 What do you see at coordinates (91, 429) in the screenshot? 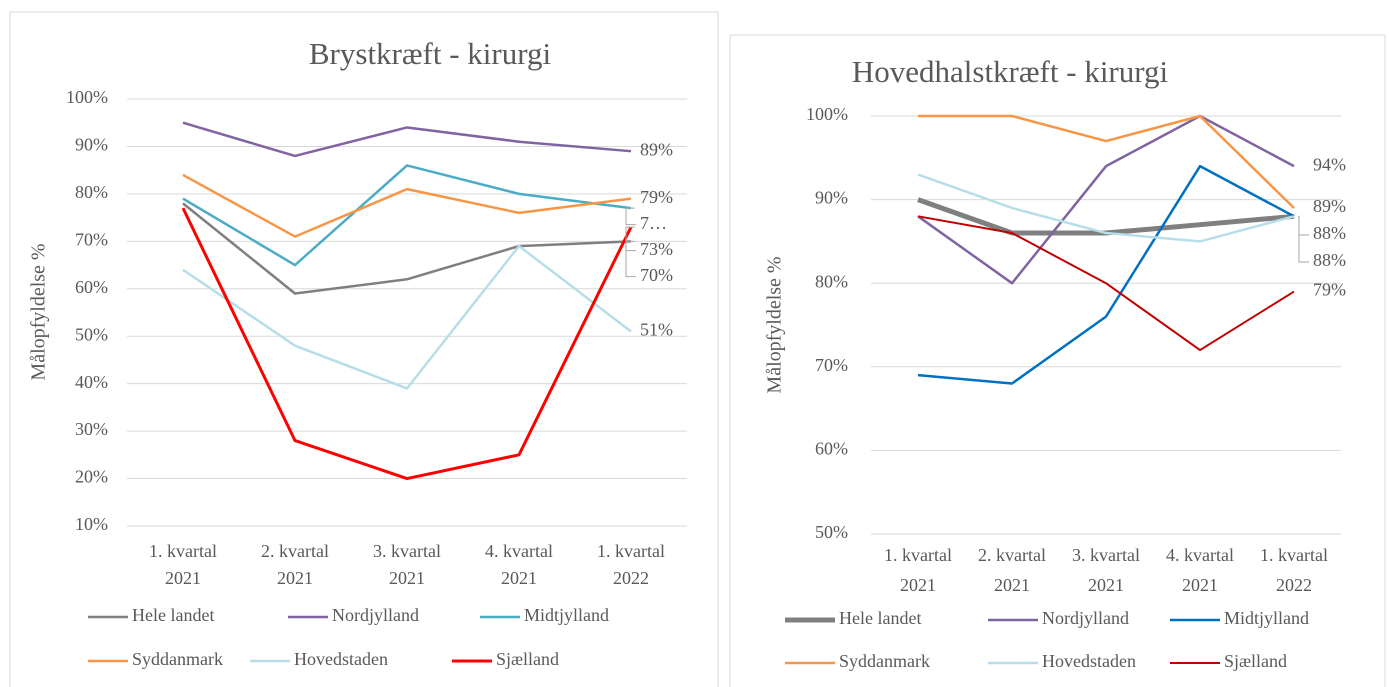
I see `y-tick-label: 30%` at bounding box center [91, 429].